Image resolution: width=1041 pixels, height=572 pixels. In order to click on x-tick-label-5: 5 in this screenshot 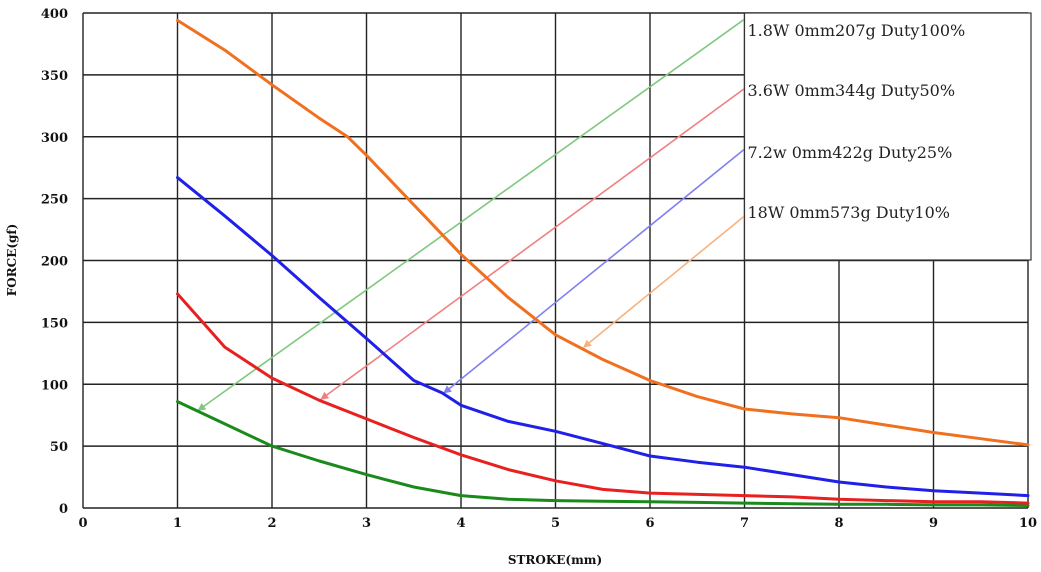, I will do `click(555, 523)`.